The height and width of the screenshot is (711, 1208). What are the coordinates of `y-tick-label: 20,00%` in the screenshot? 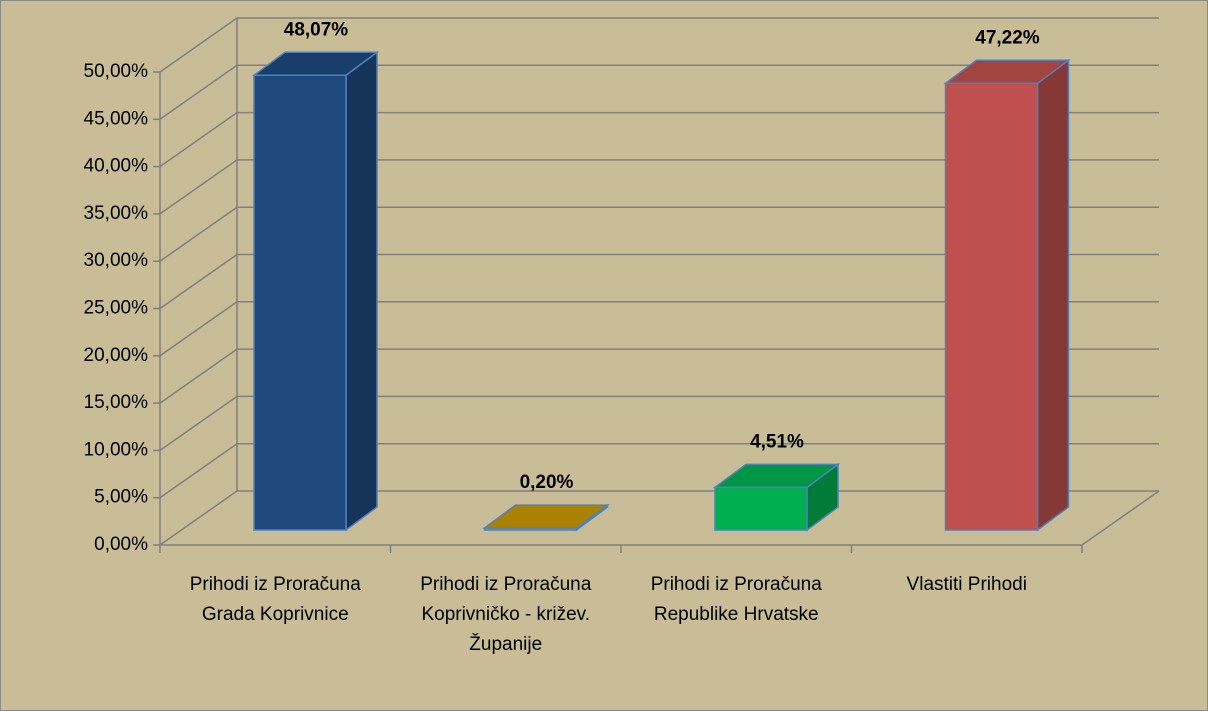 It's located at (116, 355).